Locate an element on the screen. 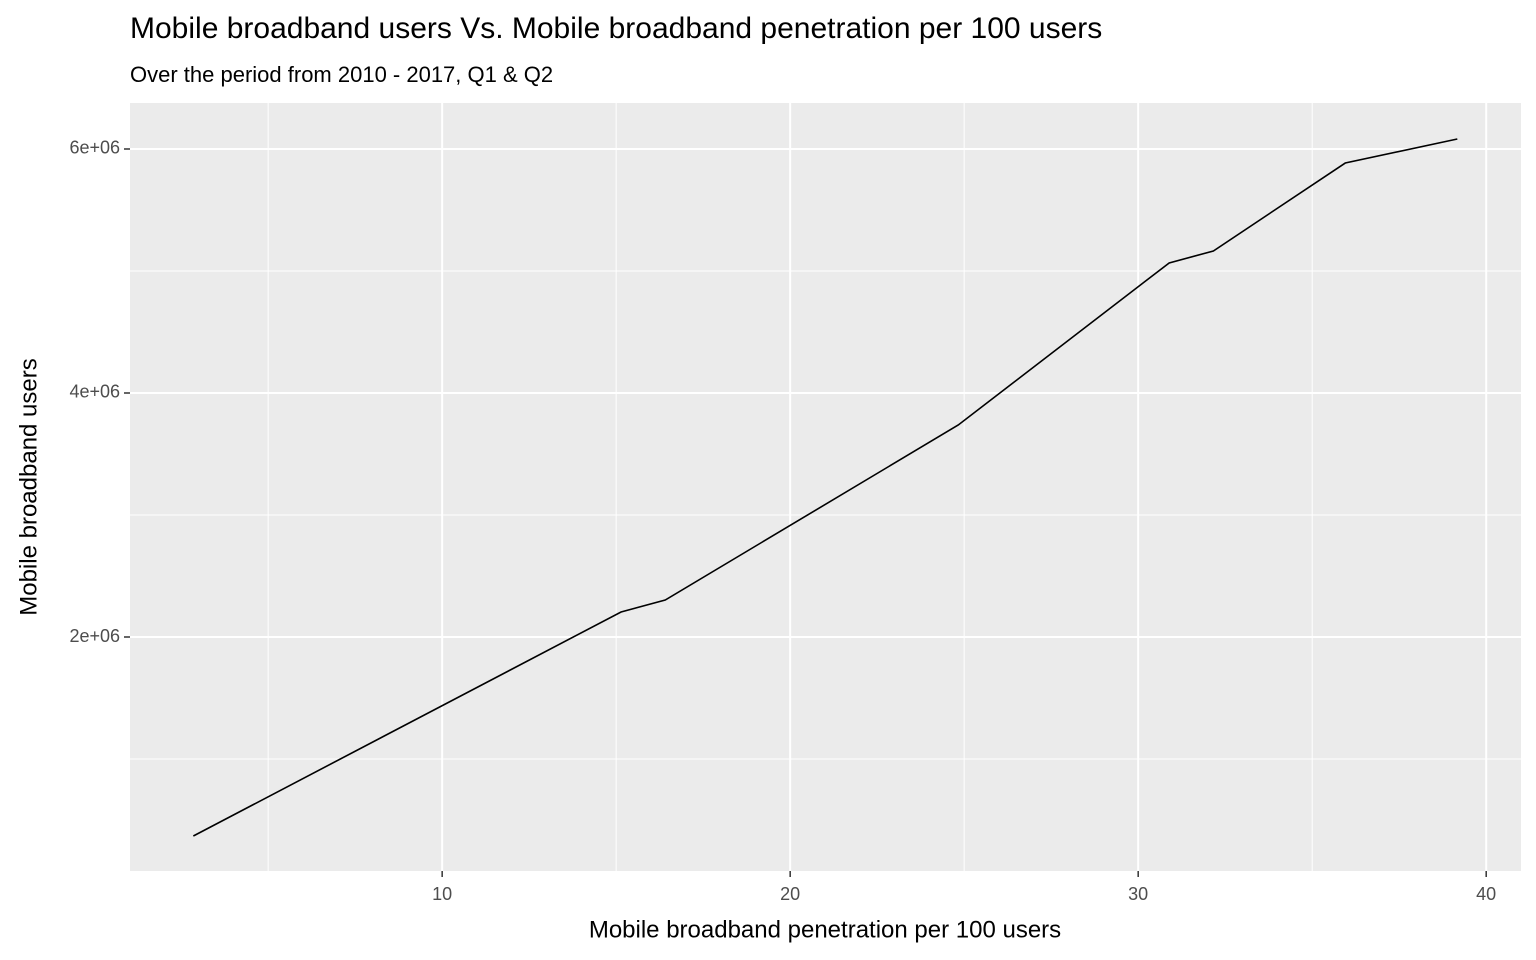  y-tick-label: 4e+06 is located at coordinates (94, 392).